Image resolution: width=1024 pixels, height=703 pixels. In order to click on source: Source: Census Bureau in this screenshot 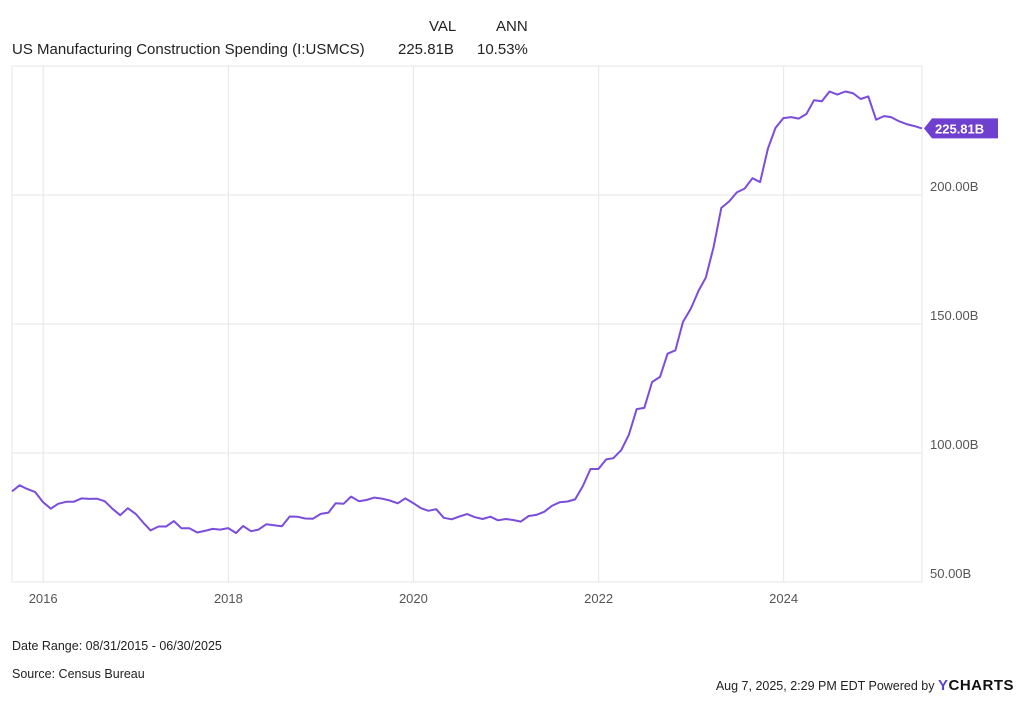, I will do `click(78, 674)`.